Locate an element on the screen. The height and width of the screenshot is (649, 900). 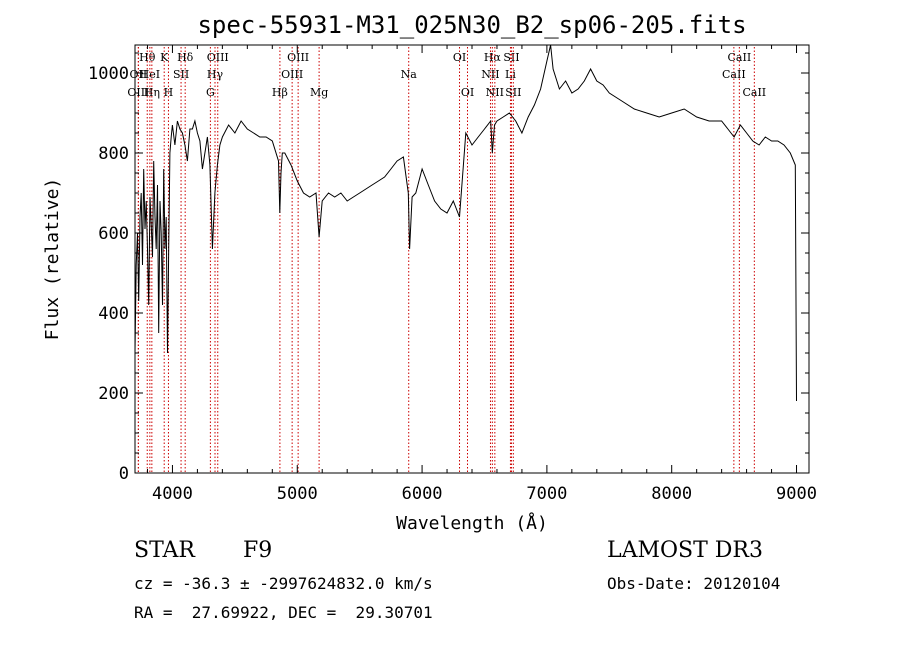
line-marker-label: HeI is located at coordinates (150, 74).